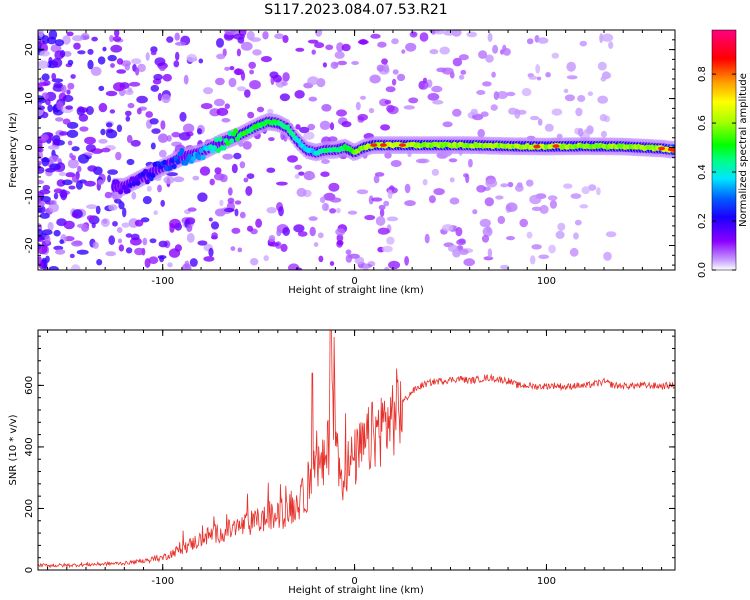 The image size is (750, 600). What do you see at coordinates (356, 590) in the screenshot?
I see `snr-xlabel: Height of straight line (km)` at bounding box center [356, 590].